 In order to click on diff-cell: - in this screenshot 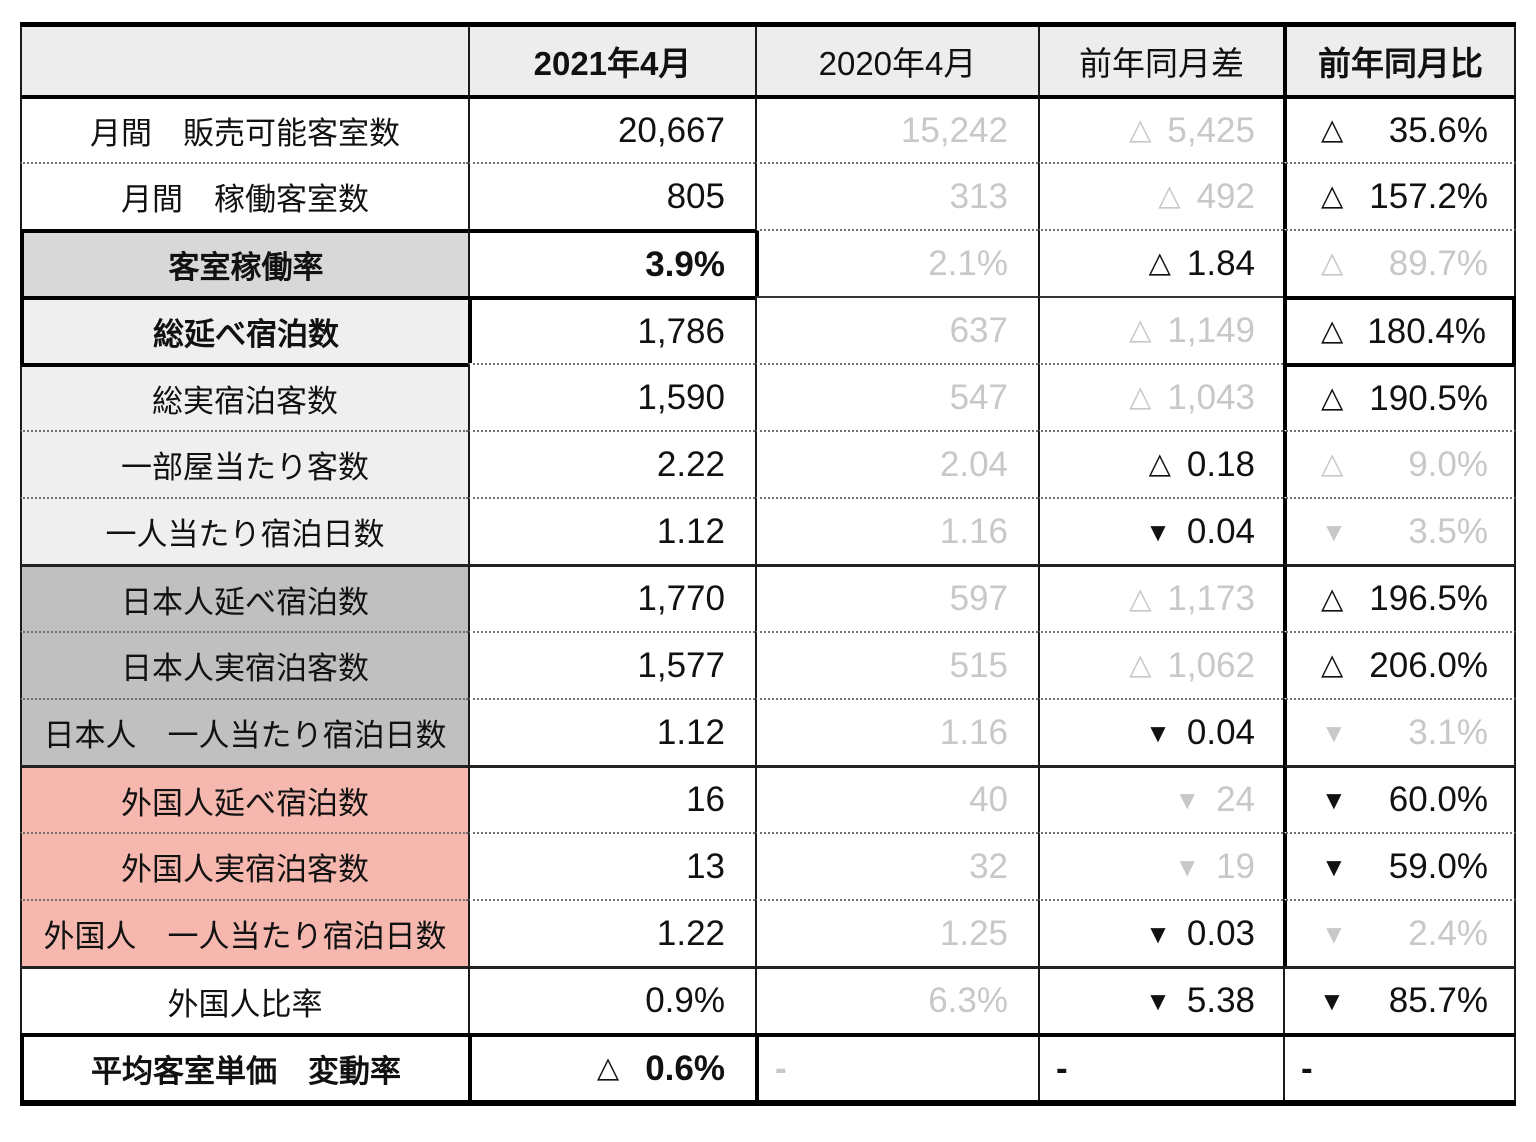, I will do `click(1160, 1066)`.